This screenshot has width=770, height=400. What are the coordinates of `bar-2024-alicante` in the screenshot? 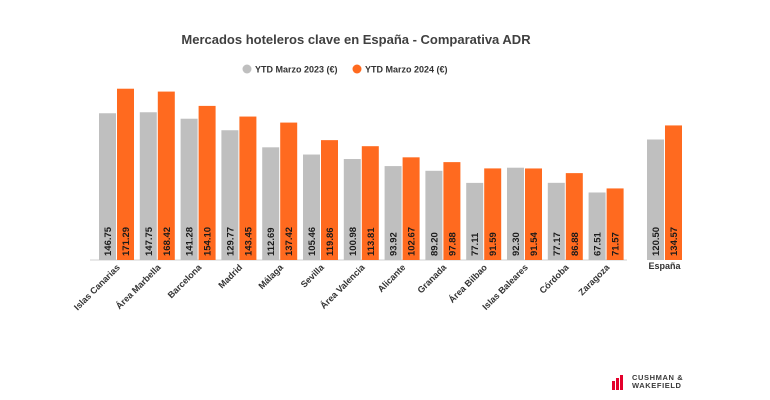 It's located at (411, 208).